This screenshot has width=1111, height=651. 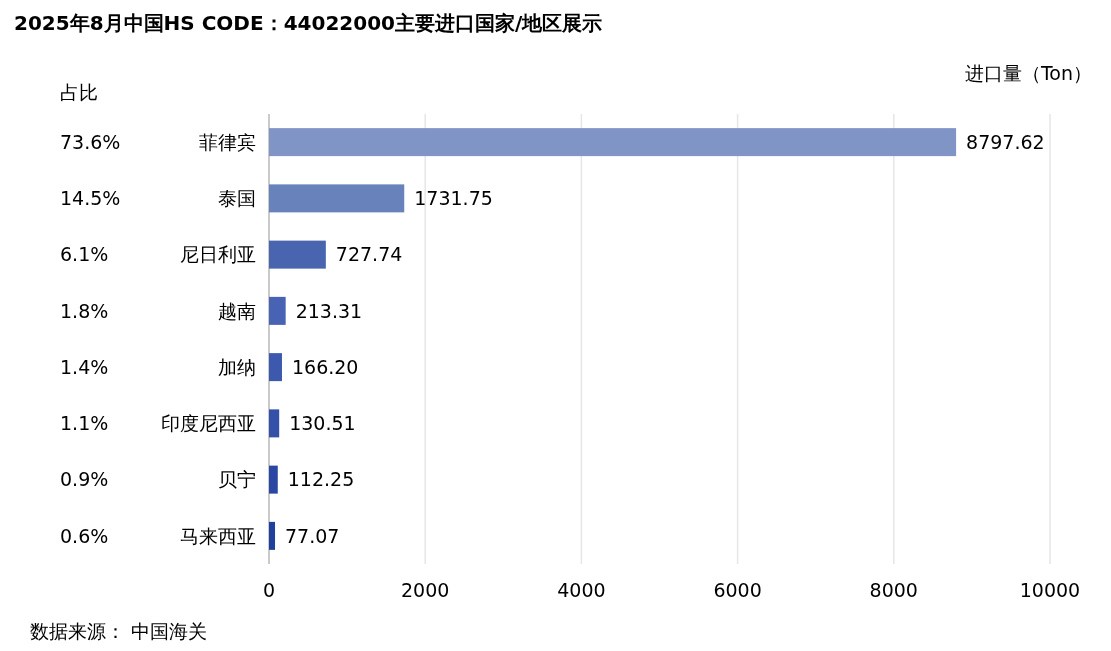 What do you see at coordinates (227, 141) in the screenshot?
I see `y-tick-label: 菲律宾` at bounding box center [227, 141].